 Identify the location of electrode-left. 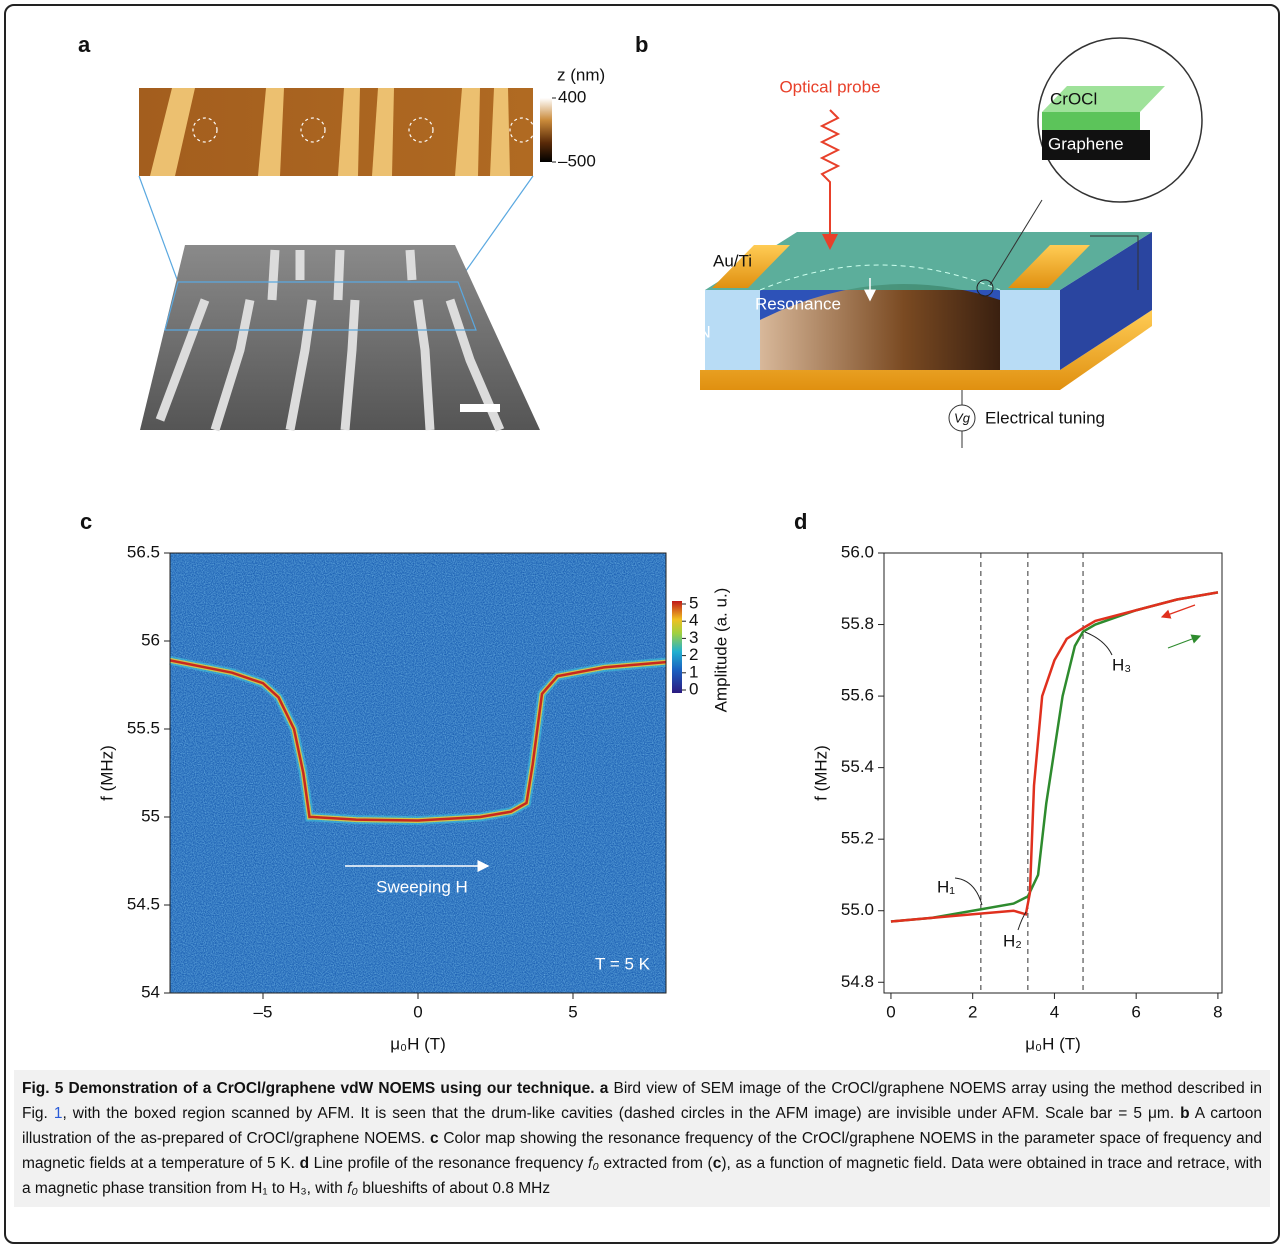
(751, 266).